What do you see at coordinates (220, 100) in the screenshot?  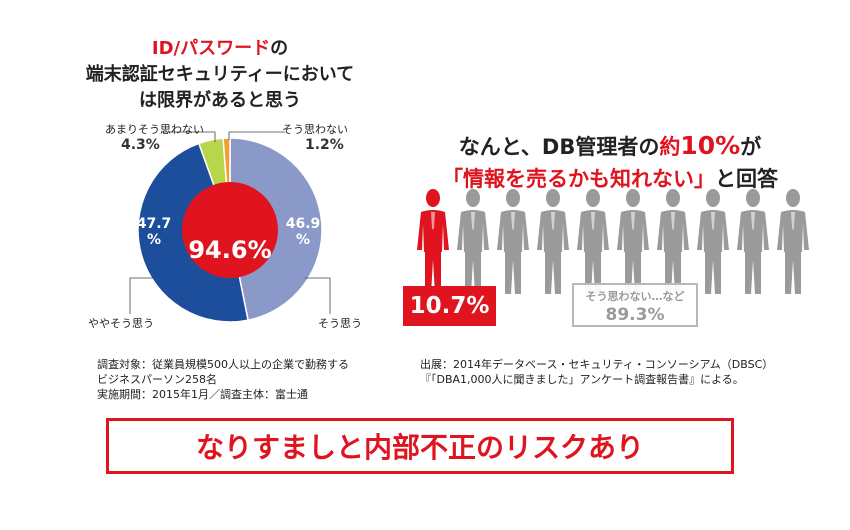 I see `pie-title-line3: は限界があると思う` at bounding box center [220, 100].